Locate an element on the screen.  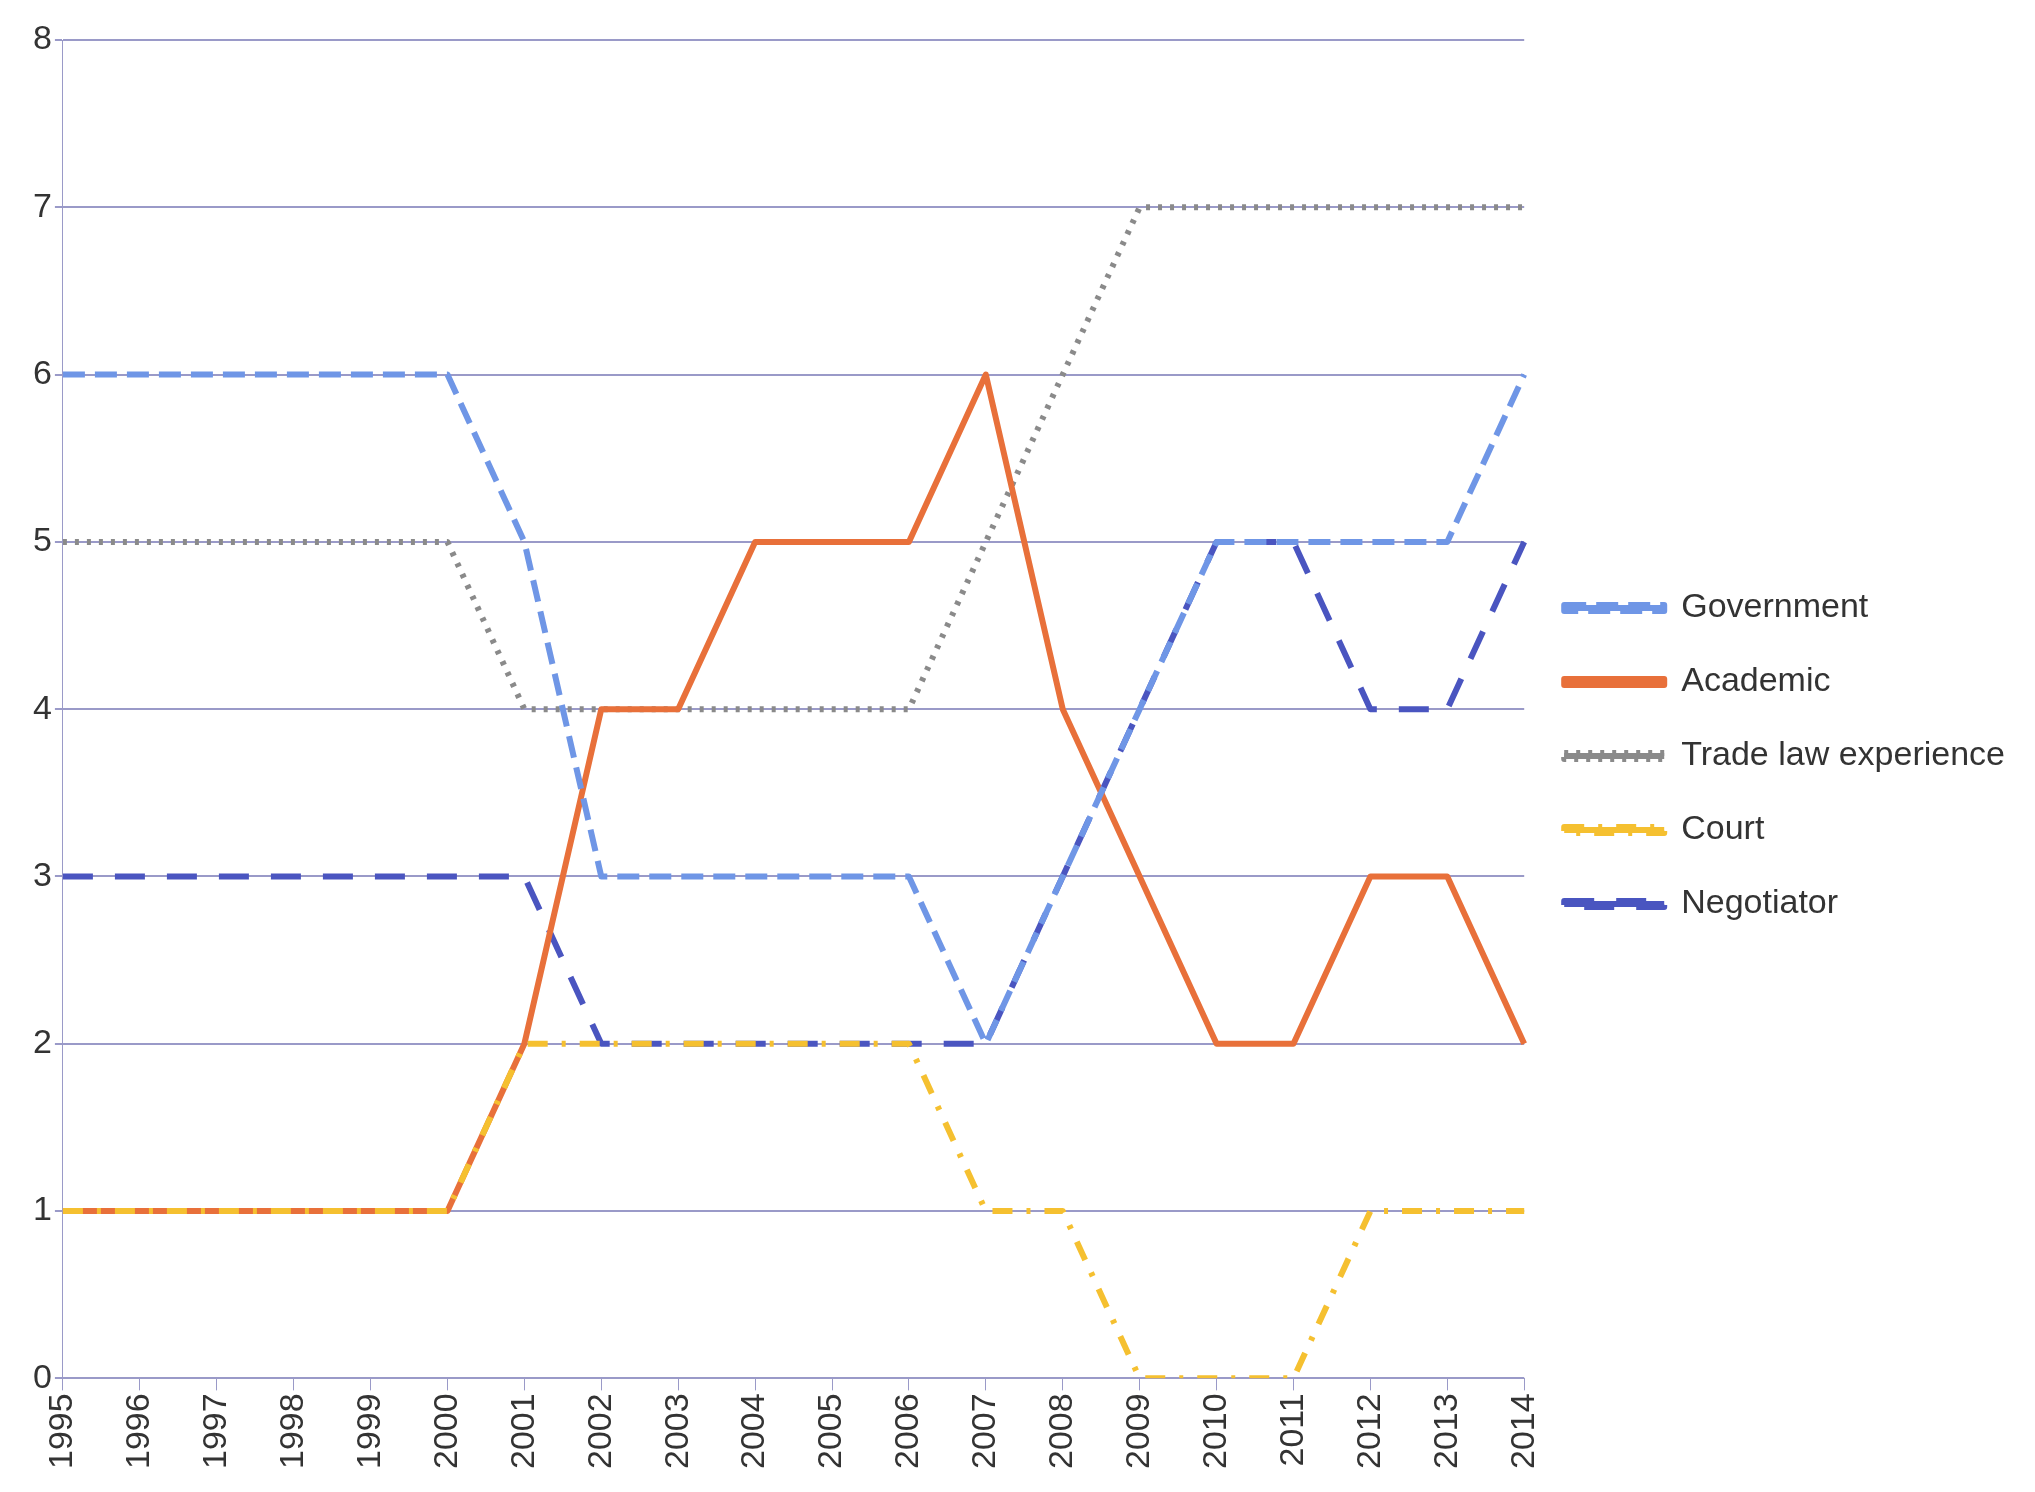
x-tick-label: 1996 is located at coordinates (137, 1431).